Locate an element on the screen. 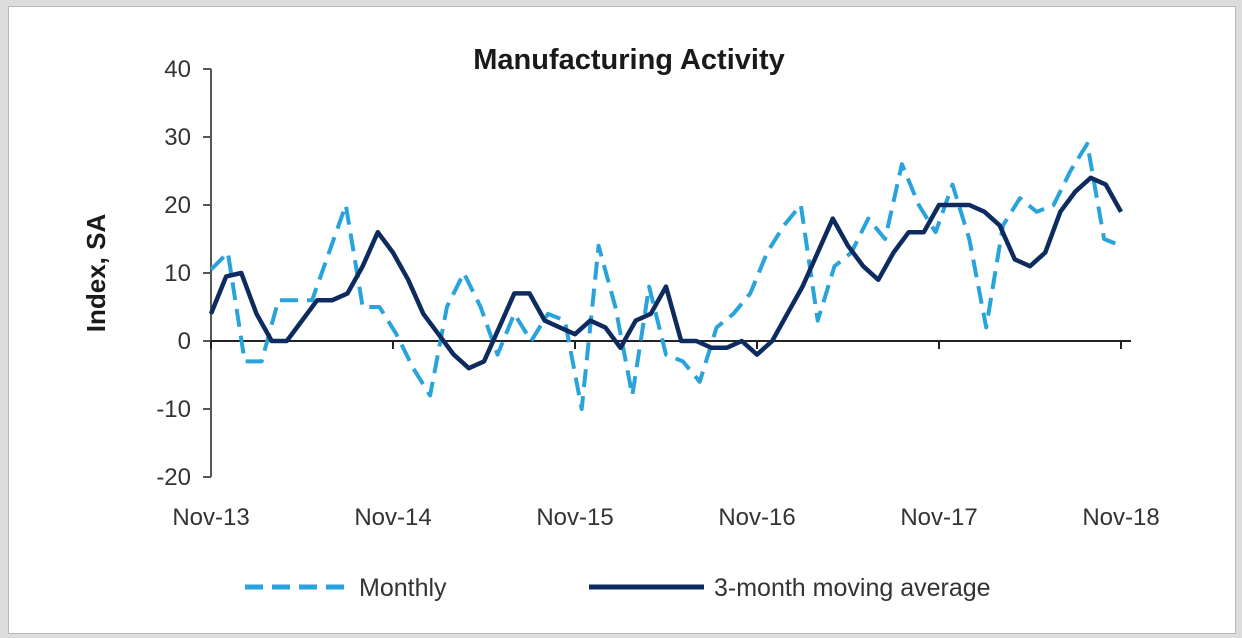 Image resolution: width=1242 pixels, height=638 pixels. x-tick-label: Nov-16 is located at coordinates (756, 517).